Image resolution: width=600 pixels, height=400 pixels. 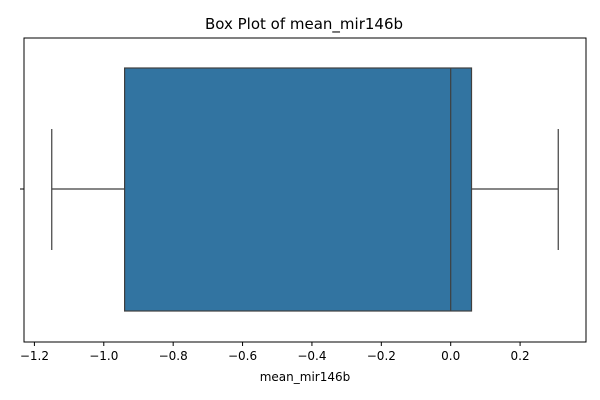 I want to click on x-tick-label: −0.8, so click(x=173, y=356).